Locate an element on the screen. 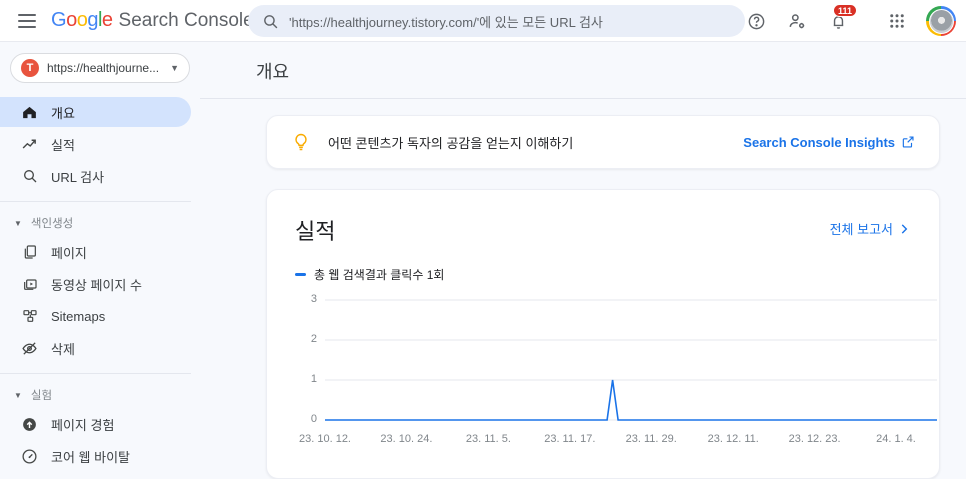  avatar-image is located at coordinates (941, 21).